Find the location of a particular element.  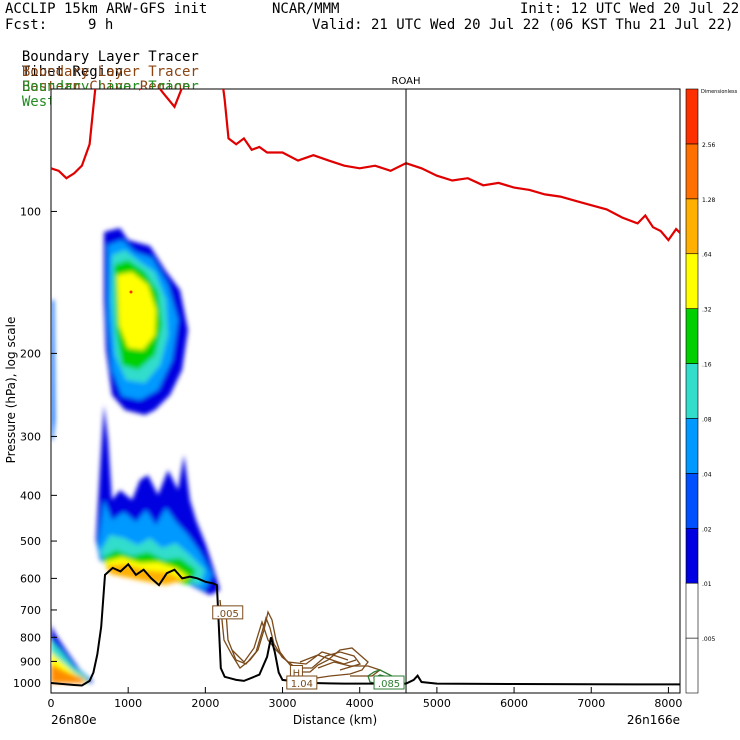

x-tick-label-6: 6000 is located at coordinates (514, 703).